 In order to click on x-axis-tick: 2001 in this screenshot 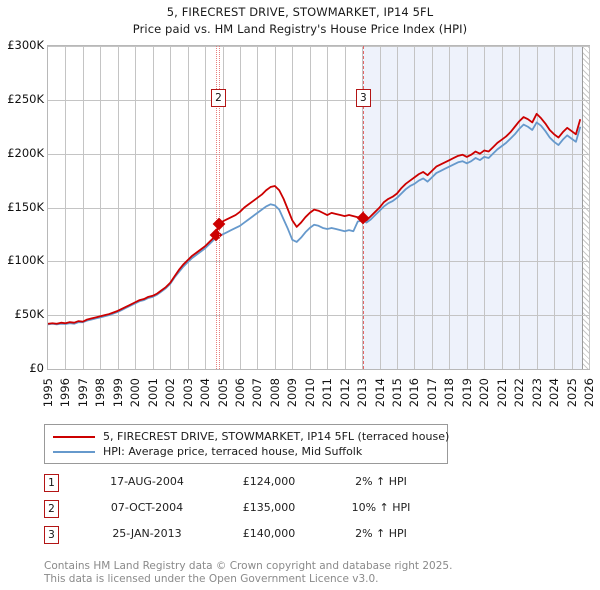, I will do `click(152, 393)`.